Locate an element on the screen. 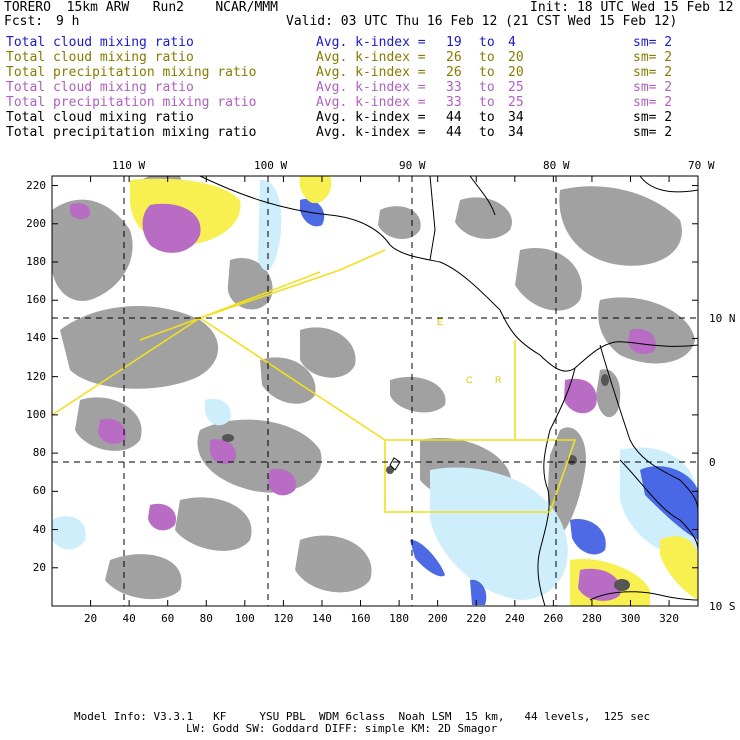 This screenshot has width=740, height=740. y-tick-label: 80 is located at coordinates (39, 453).